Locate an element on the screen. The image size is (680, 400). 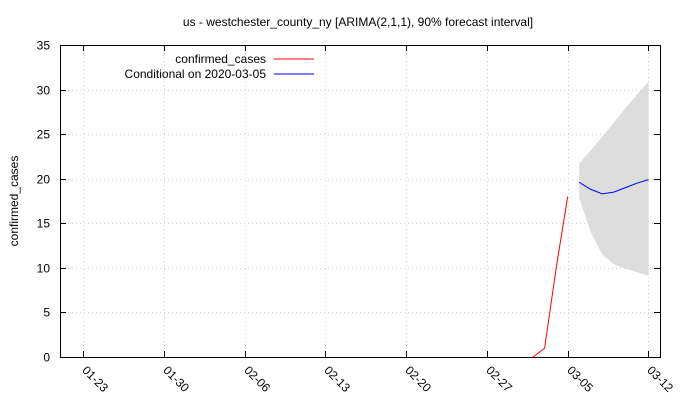
y-tick-label: 35 is located at coordinates (44, 46).